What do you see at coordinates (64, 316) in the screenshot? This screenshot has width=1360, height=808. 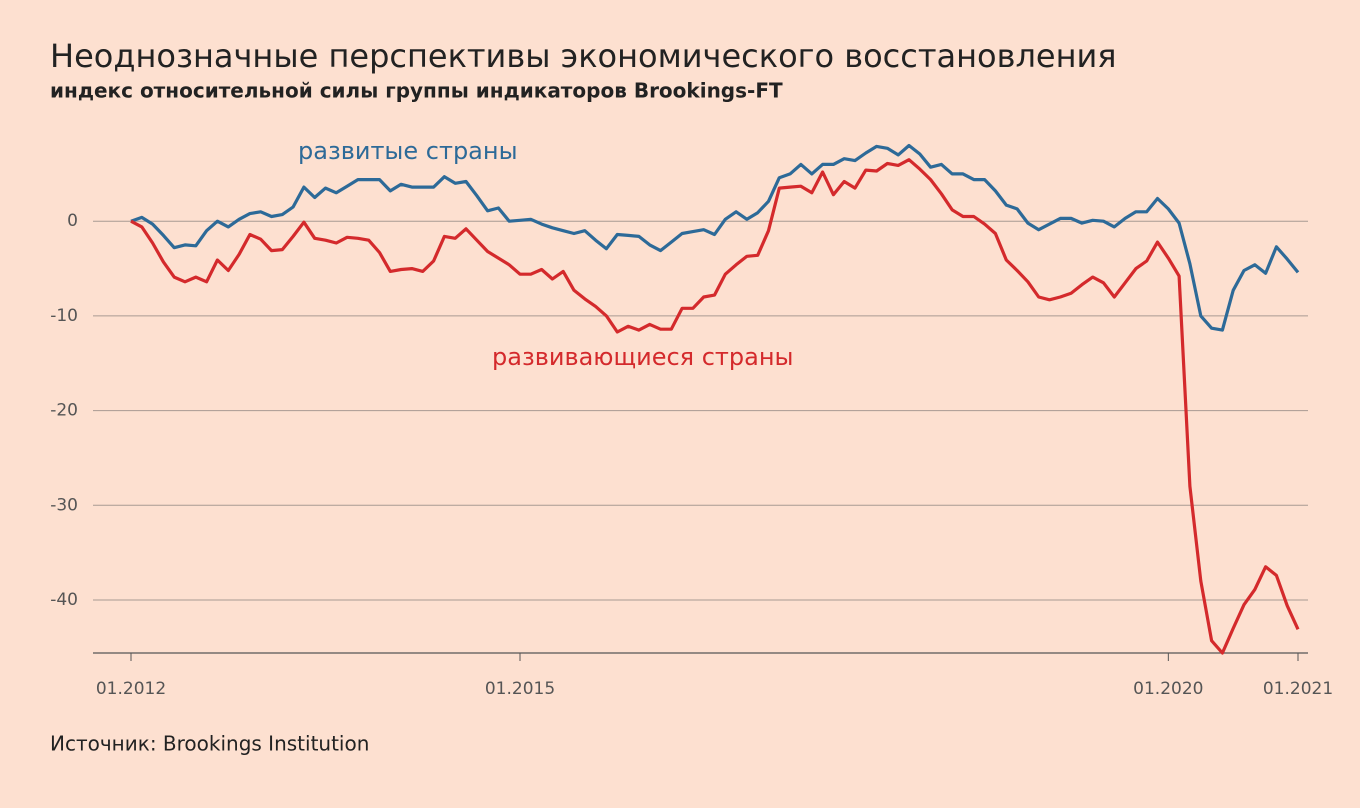 I see `y-tick-label: -10` at bounding box center [64, 316].